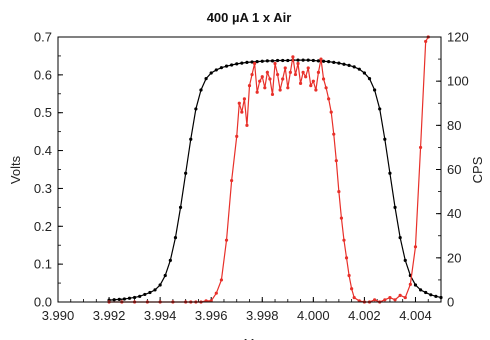  What do you see at coordinates (477, 169) in the screenshot?
I see `y-right-axis-label: CPS` at bounding box center [477, 169].